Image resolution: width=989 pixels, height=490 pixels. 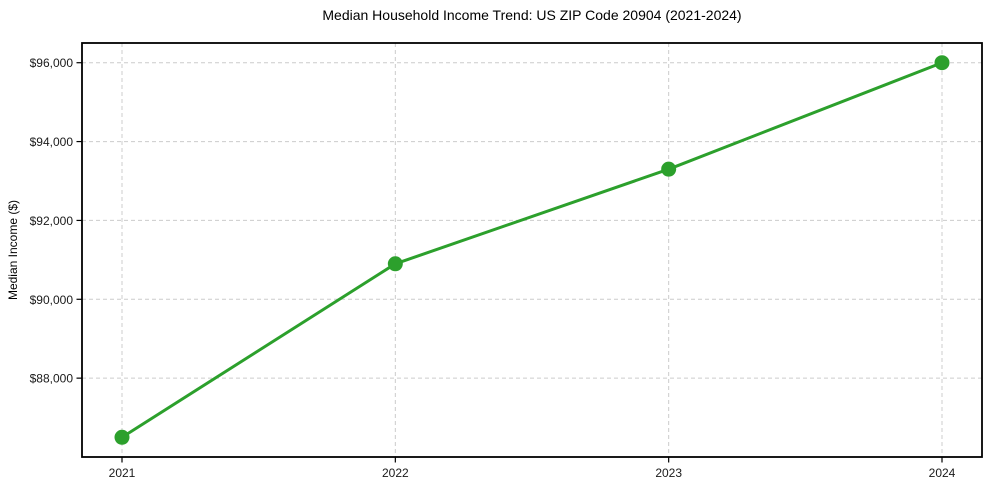 I want to click on y-tick-label: $92,000, so click(x=52, y=221).